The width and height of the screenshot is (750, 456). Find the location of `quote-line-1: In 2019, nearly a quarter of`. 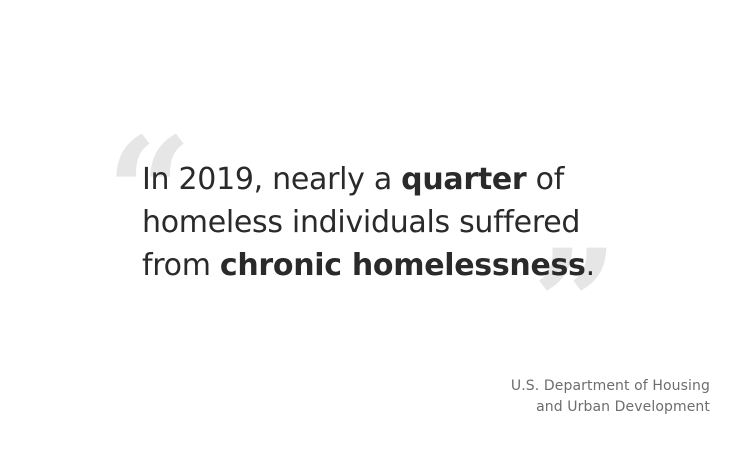

quote-line-1: In 2019, nearly a quarter of is located at coordinates (382, 179).